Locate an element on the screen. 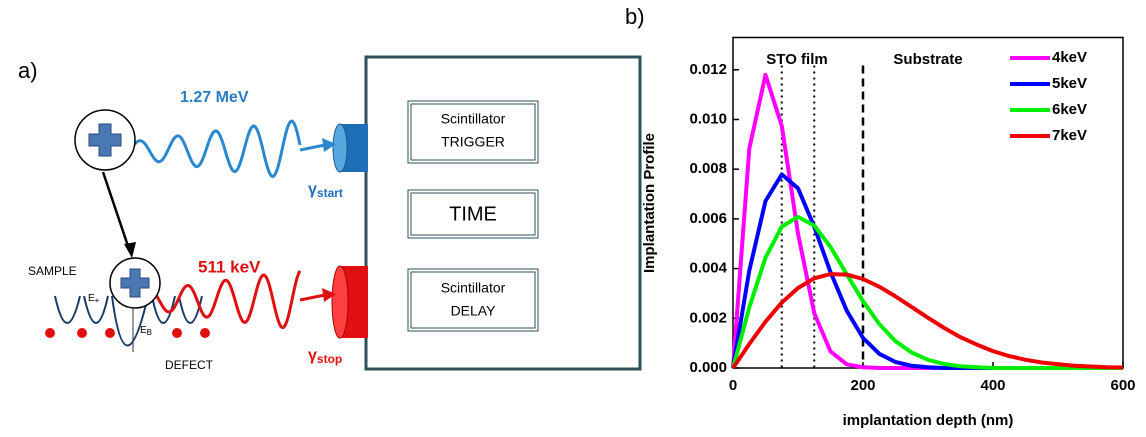 Image resolution: width=1146 pixels, height=437 pixels. delay-label: DELAY is located at coordinates (474, 311).